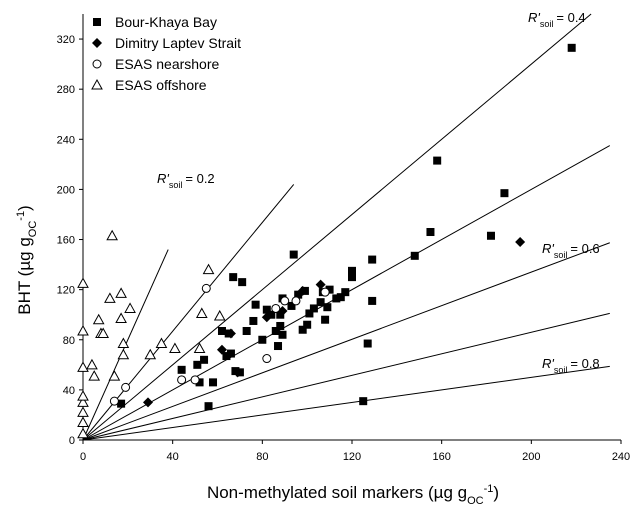 This screenshot has width=633, height=506. What do you see at coordinates (262, 457) in the screenshot?
I see `x-tick-label: 80` at bounding box center [262, 457].